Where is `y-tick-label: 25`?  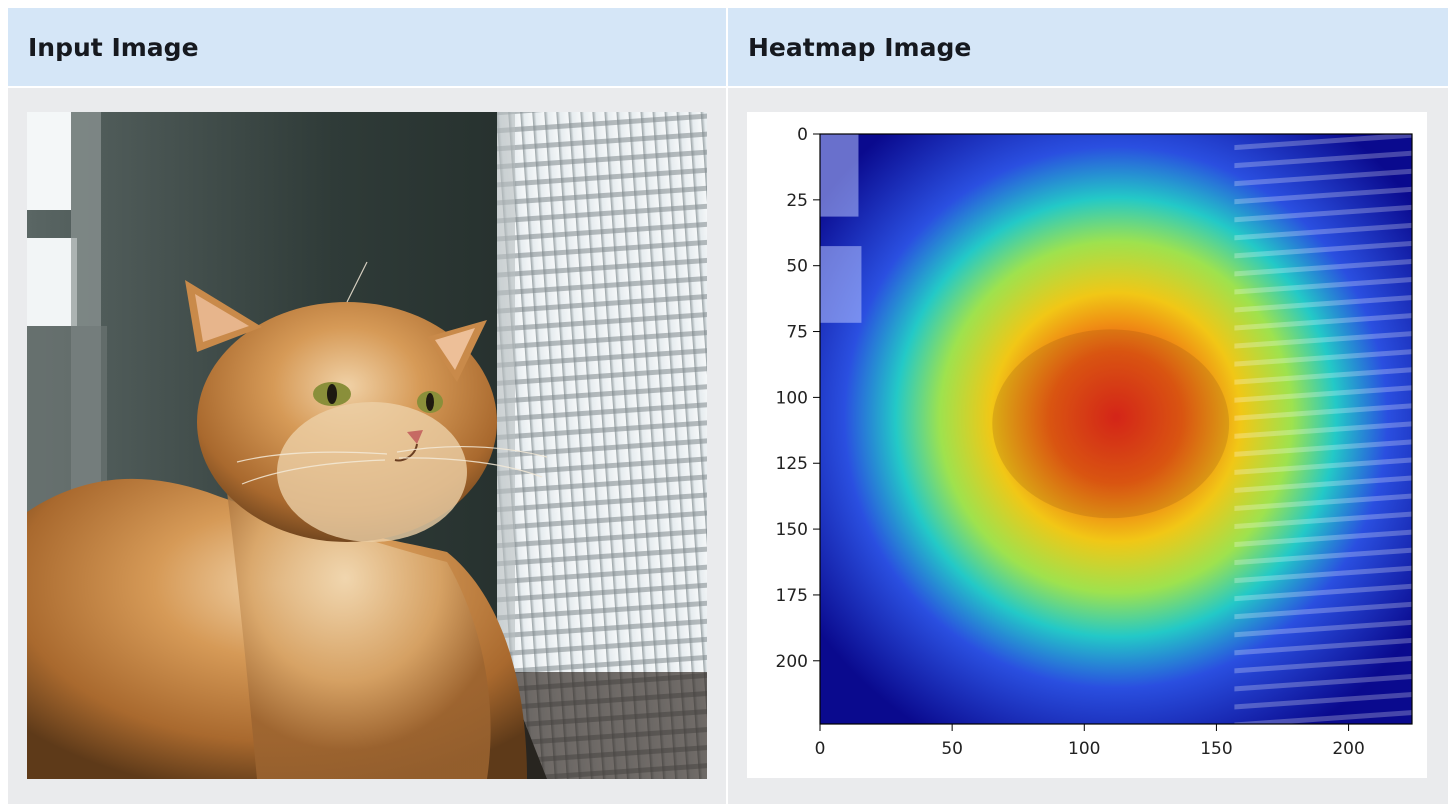 y-tick-label: 25 is located at coordinates (797, 201).